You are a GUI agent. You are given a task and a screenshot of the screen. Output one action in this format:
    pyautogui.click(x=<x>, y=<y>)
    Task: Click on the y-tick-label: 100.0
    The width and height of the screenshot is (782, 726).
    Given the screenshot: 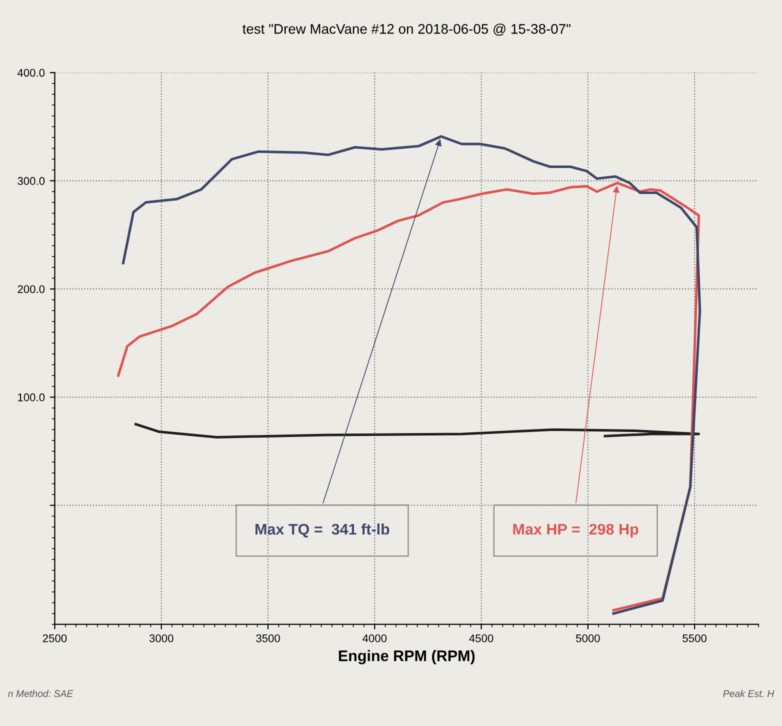 What is the action you would take?
    pyautogui.click(x=31, y=397)
    